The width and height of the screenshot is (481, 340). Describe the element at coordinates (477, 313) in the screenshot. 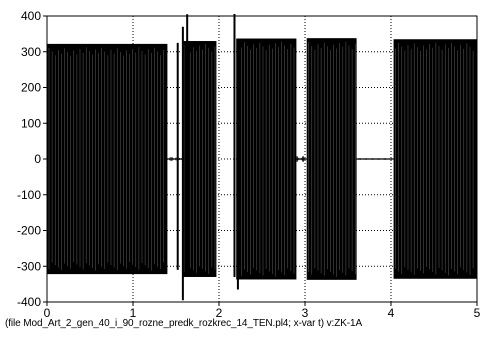

I see `x-tick-label: 5` at that location.